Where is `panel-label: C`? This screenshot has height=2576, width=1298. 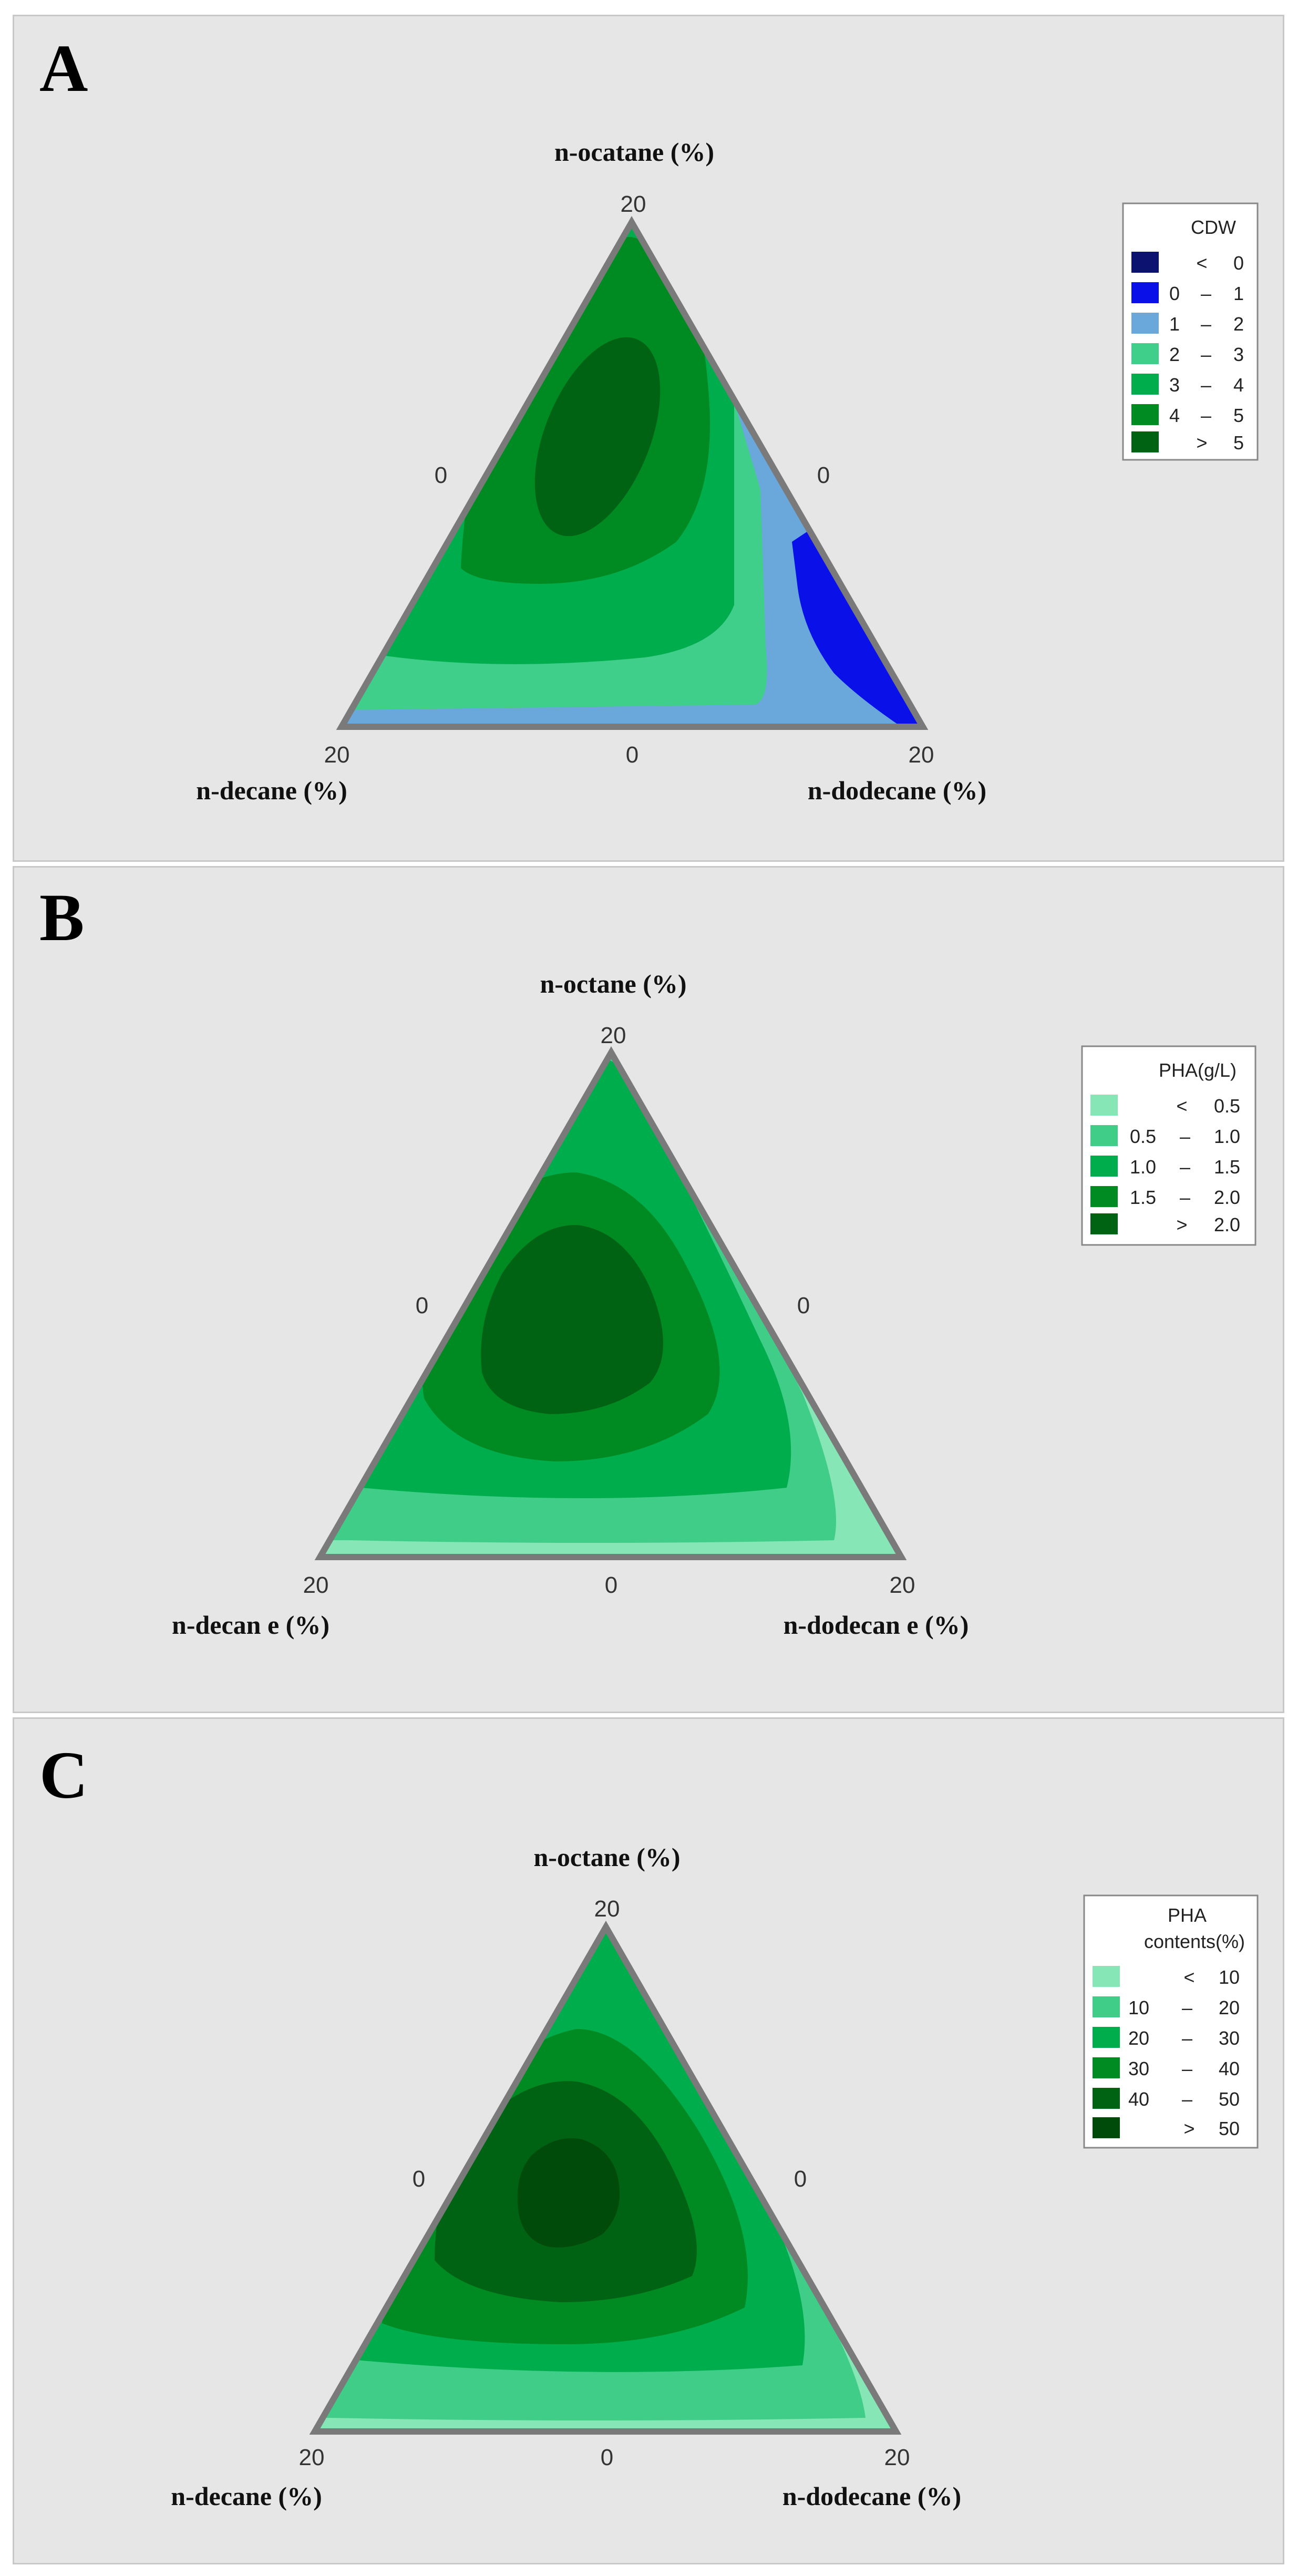
panel-label: C is located at coordinates (63, 1775).